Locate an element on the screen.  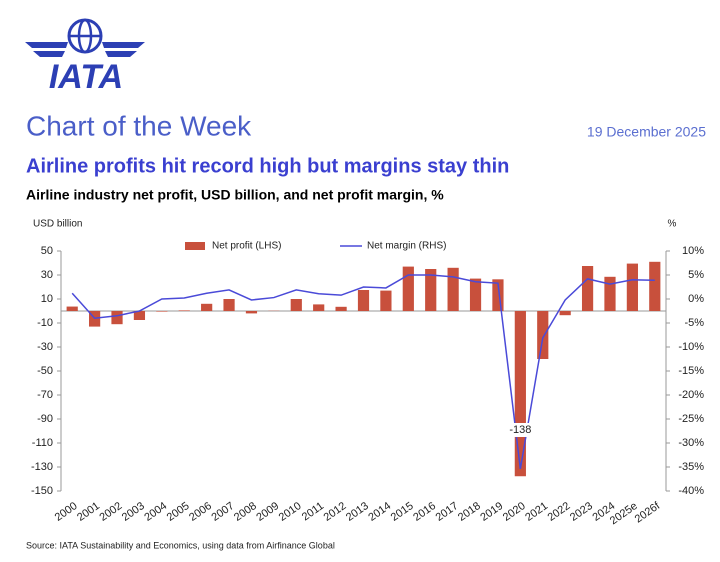
x-tick-label: 2005 is located at coordinates (178, 512).